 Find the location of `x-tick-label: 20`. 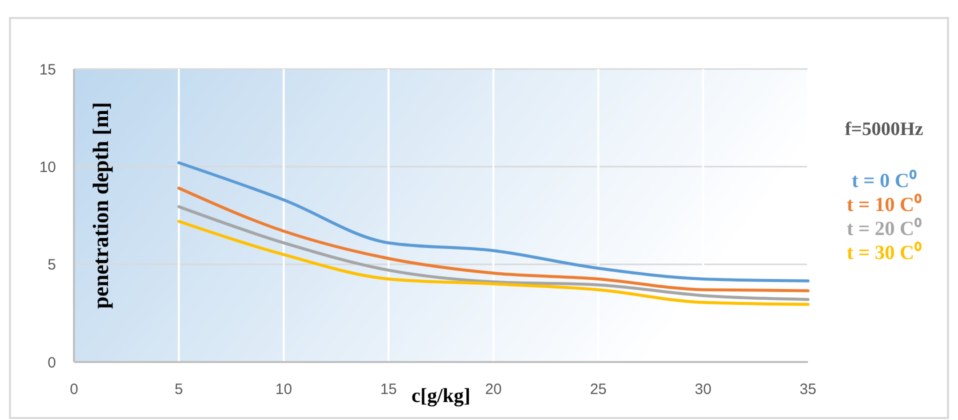

x-tick-label: 20 is located at coordinates (493, 389).